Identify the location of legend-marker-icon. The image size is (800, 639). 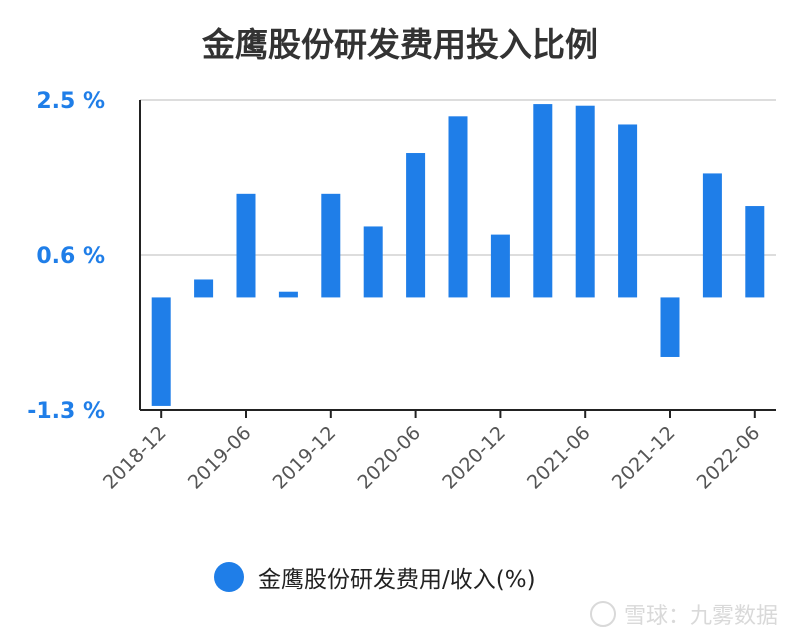
(229, 577).